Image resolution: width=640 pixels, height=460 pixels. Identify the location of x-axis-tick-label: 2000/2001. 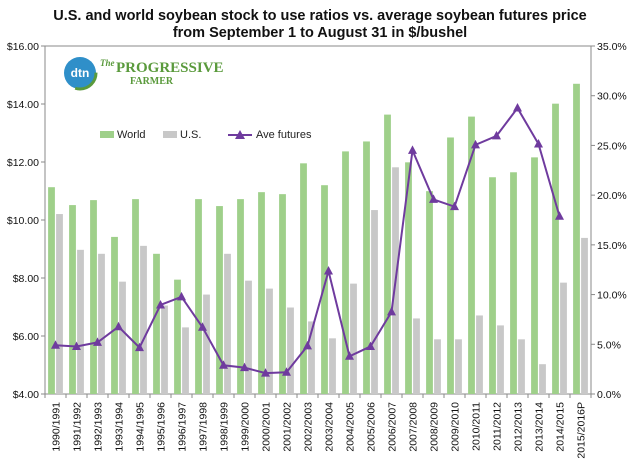
(267, 427).